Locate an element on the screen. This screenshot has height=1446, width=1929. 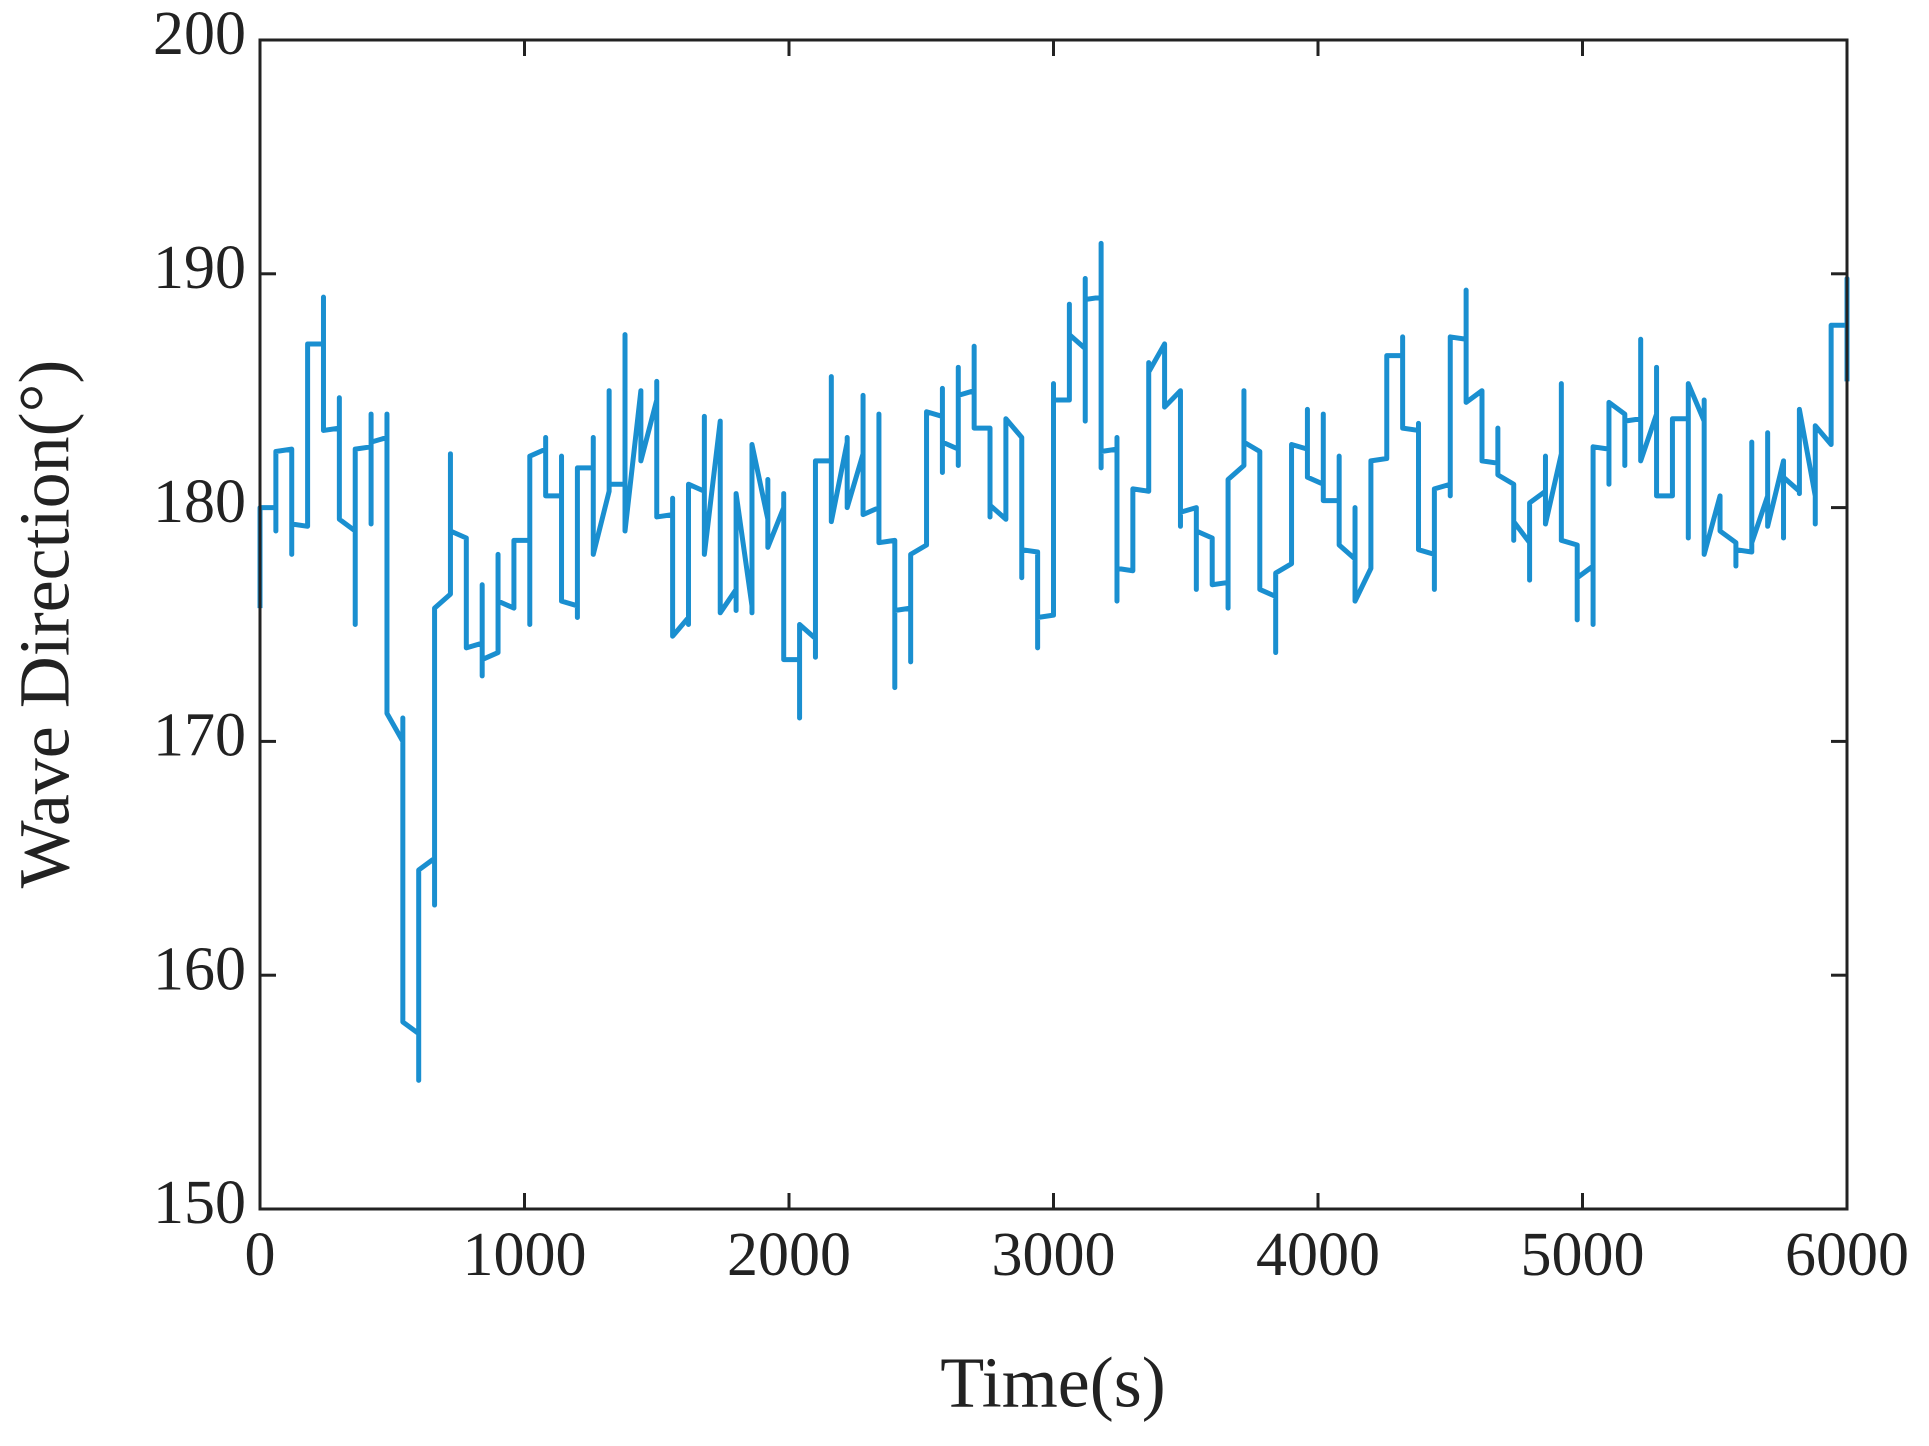
y-tick-label: 190 is located at coordinates (199, 268).